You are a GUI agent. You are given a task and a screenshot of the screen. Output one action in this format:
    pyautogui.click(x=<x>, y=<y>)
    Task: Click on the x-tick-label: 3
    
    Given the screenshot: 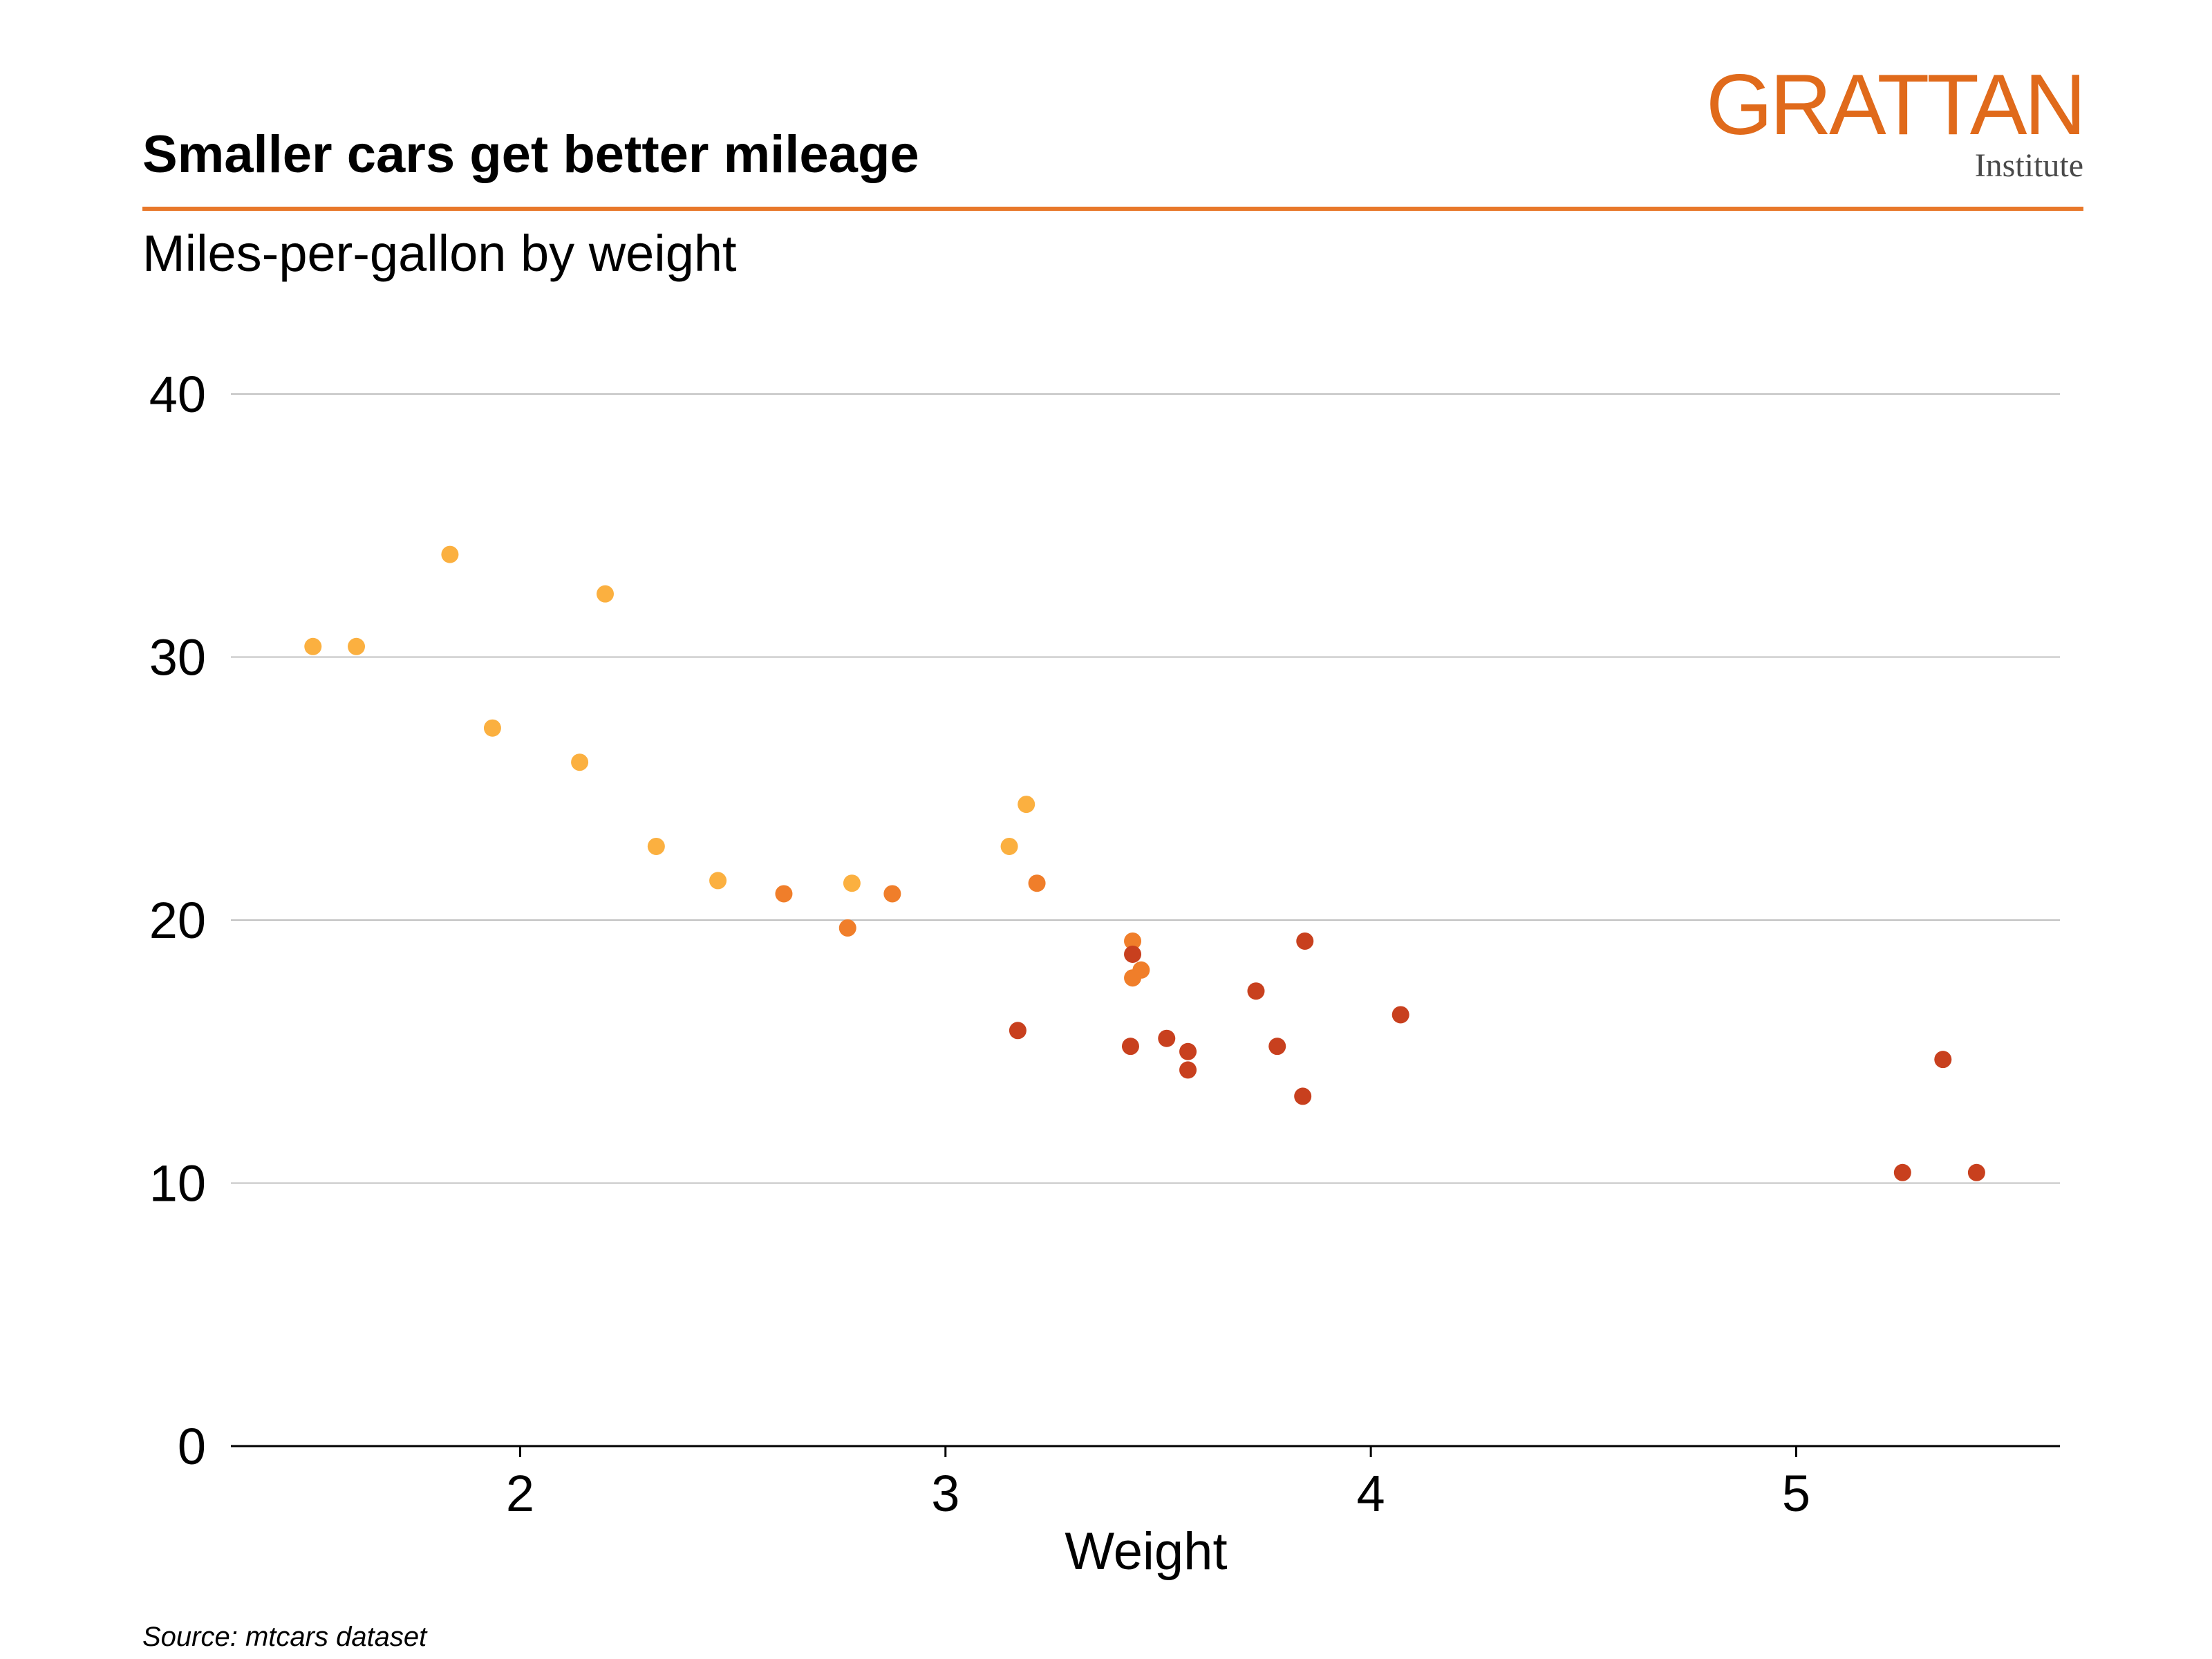 What is the action you would take?
    pyautogui.click(x=945, y=1493)
    